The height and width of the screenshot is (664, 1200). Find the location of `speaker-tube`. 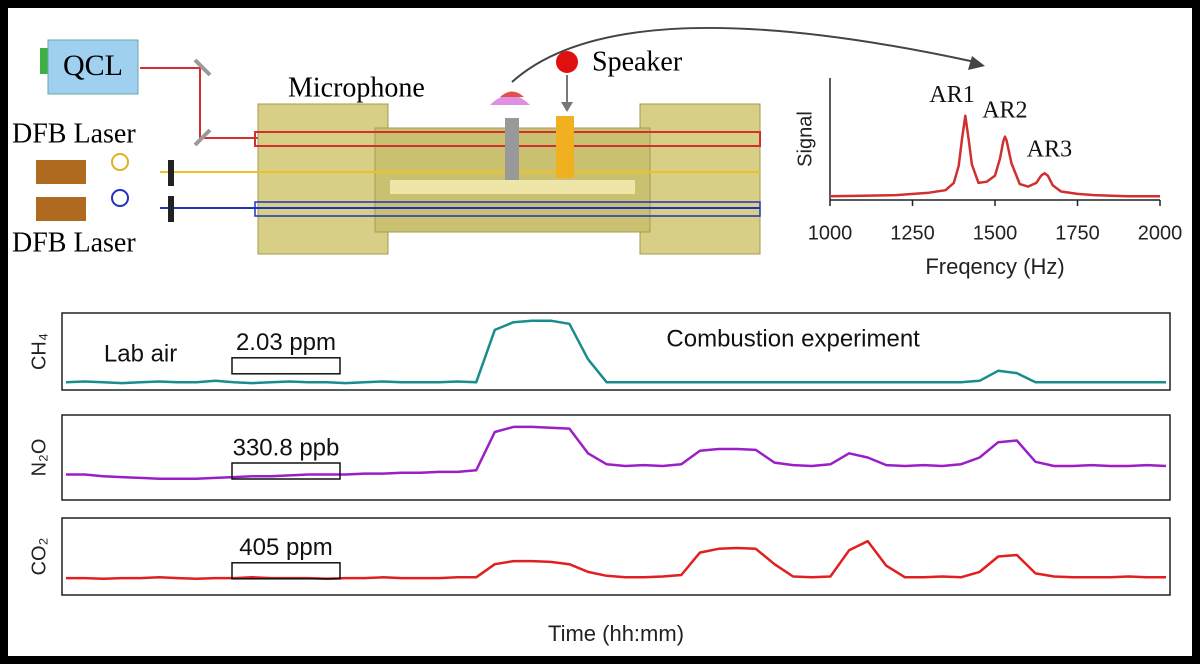

speaker-tube is located at coordinates (565, 147).